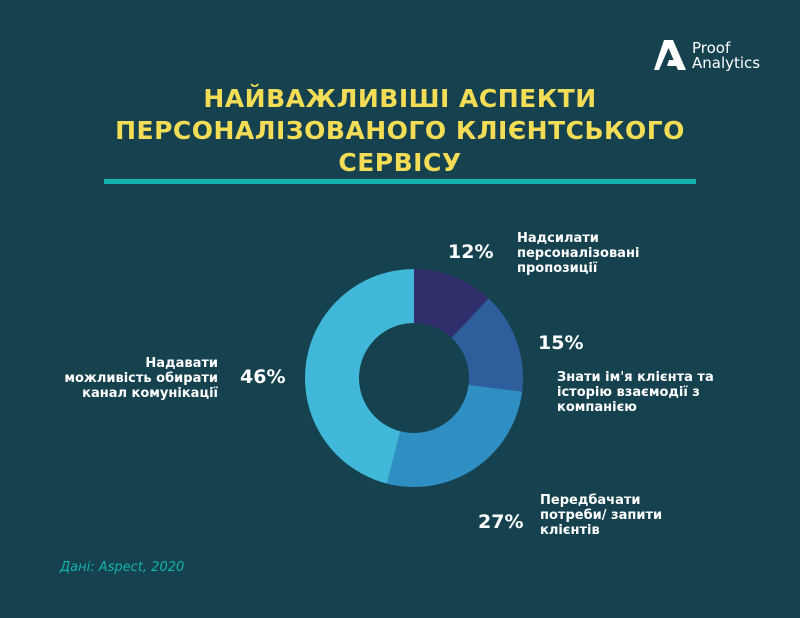 The width and height of the screenshot is (800, 618). Describe the element at coordinates (141, 378) in the screenshot. I see `slice-label-3-line-2: можливість обирати` at that location.